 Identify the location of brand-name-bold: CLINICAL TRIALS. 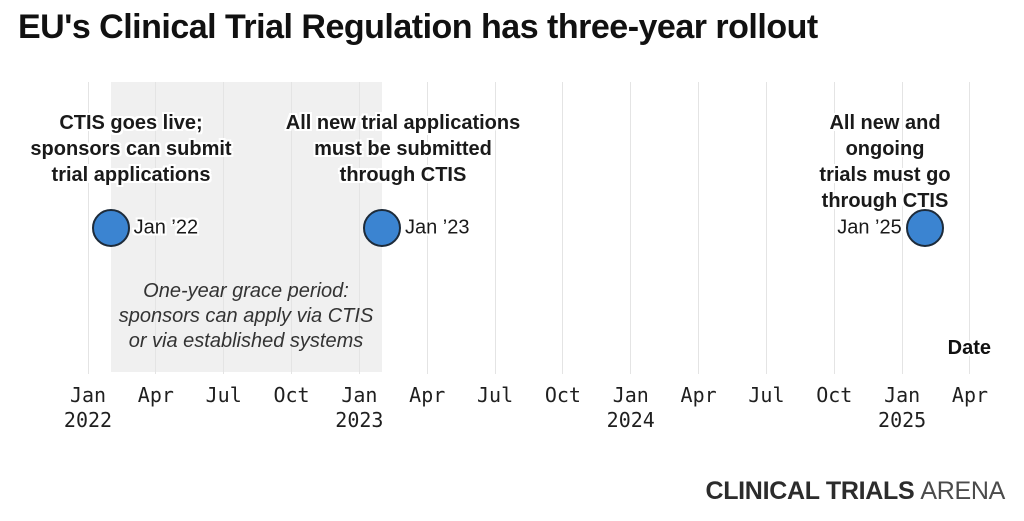
(810, 491).